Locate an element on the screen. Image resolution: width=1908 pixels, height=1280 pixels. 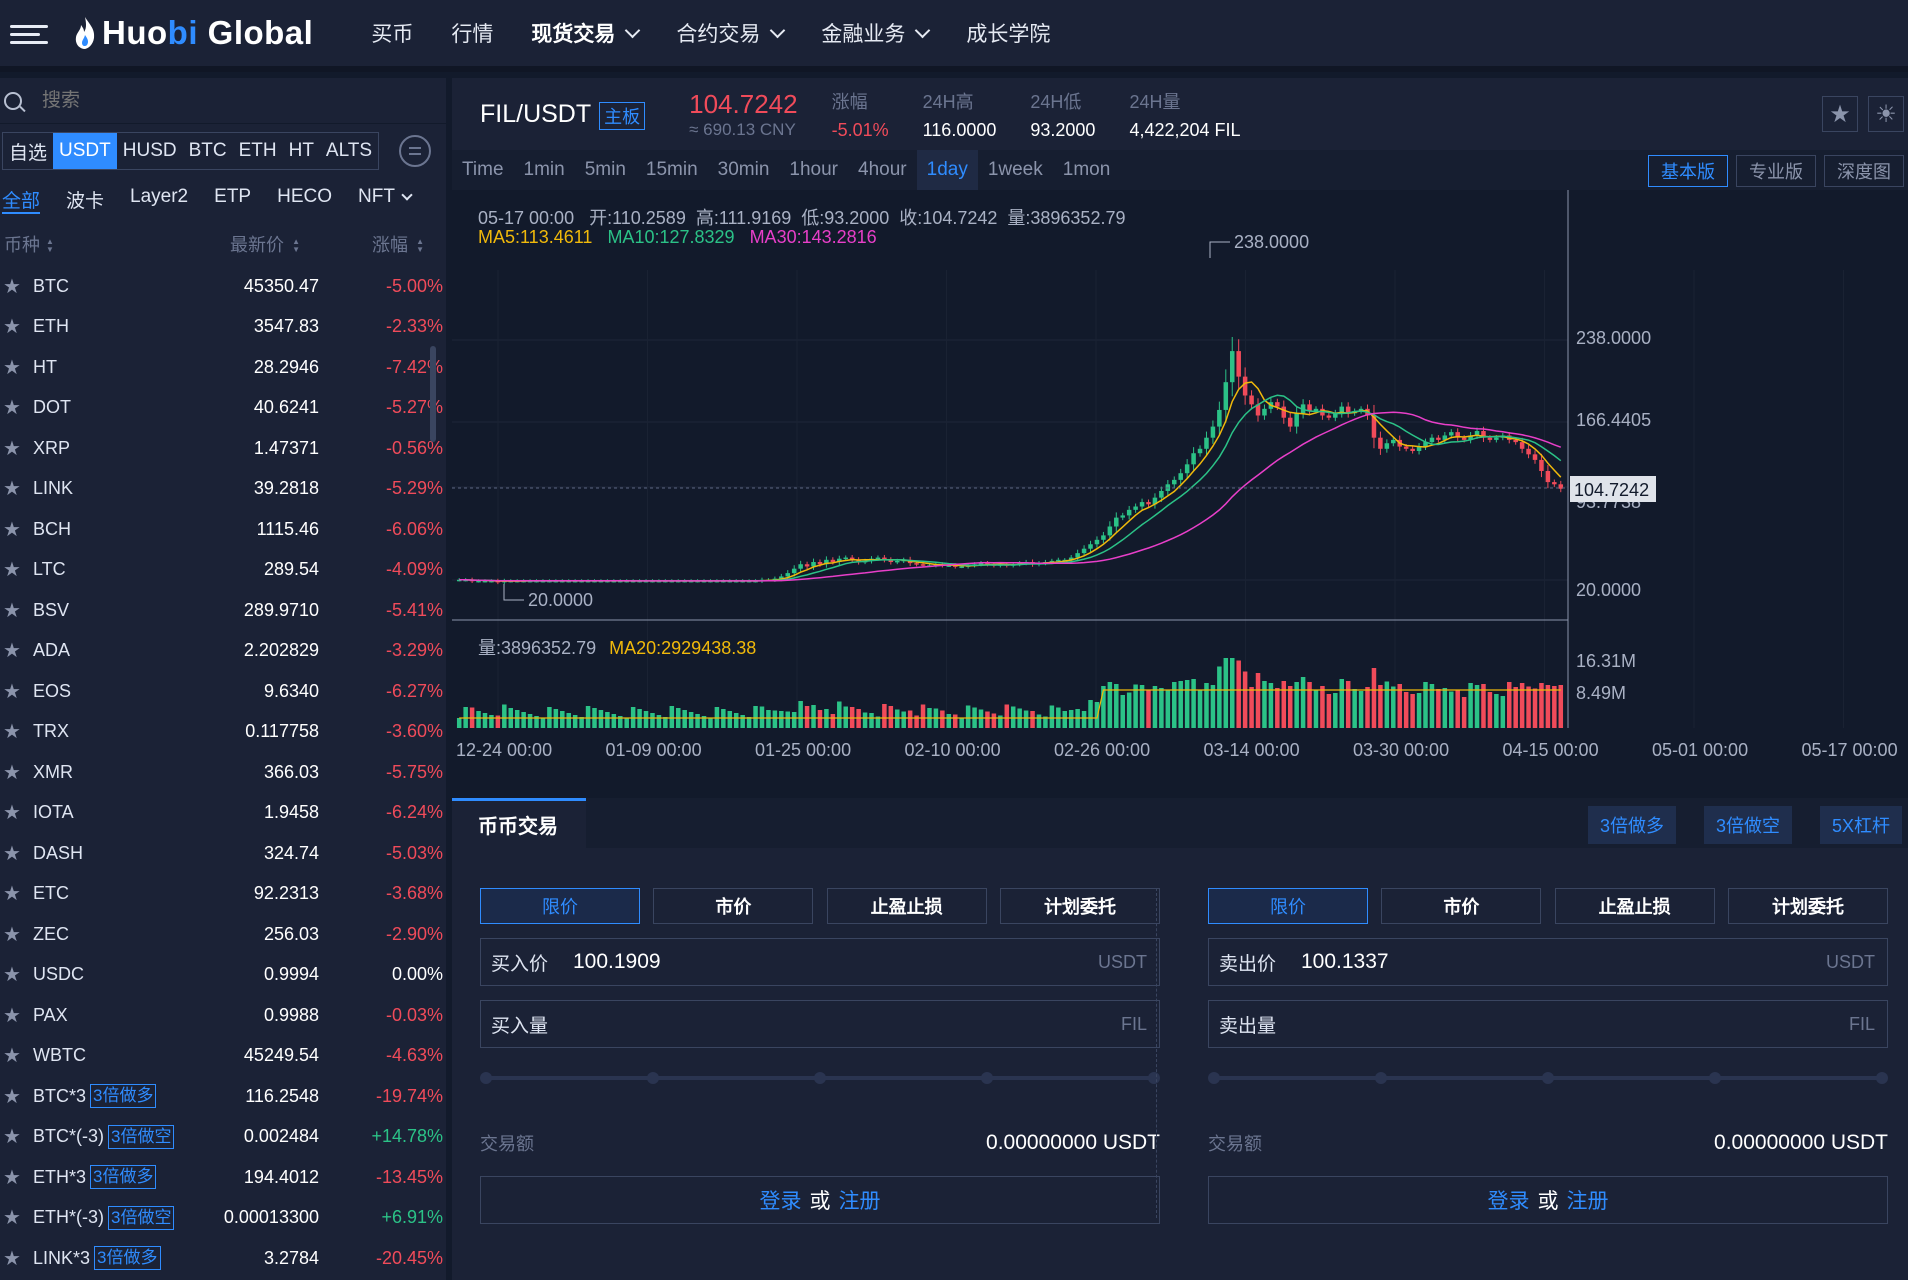
lever-button: 5X杠杆 is located at coordinates (1860, 825).